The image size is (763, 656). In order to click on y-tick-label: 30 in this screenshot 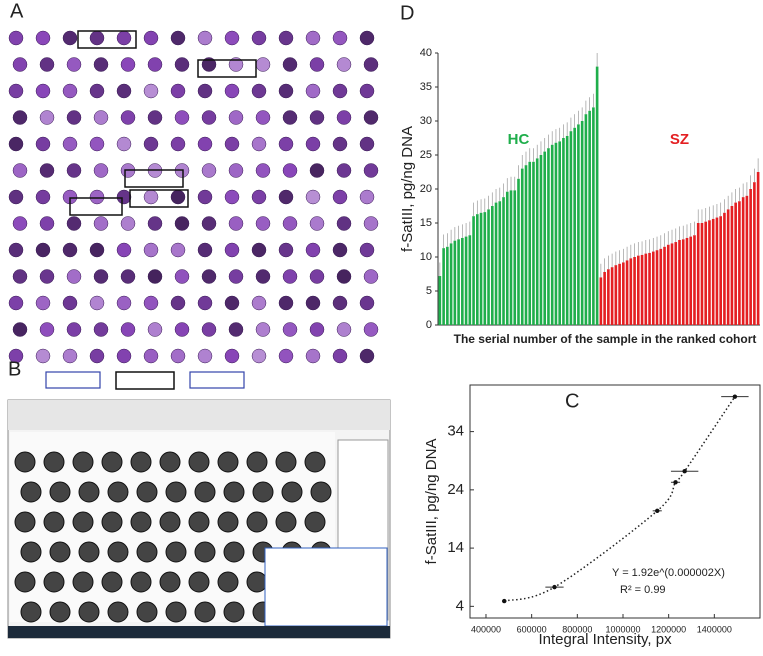, I will do `click(426, 121)`.